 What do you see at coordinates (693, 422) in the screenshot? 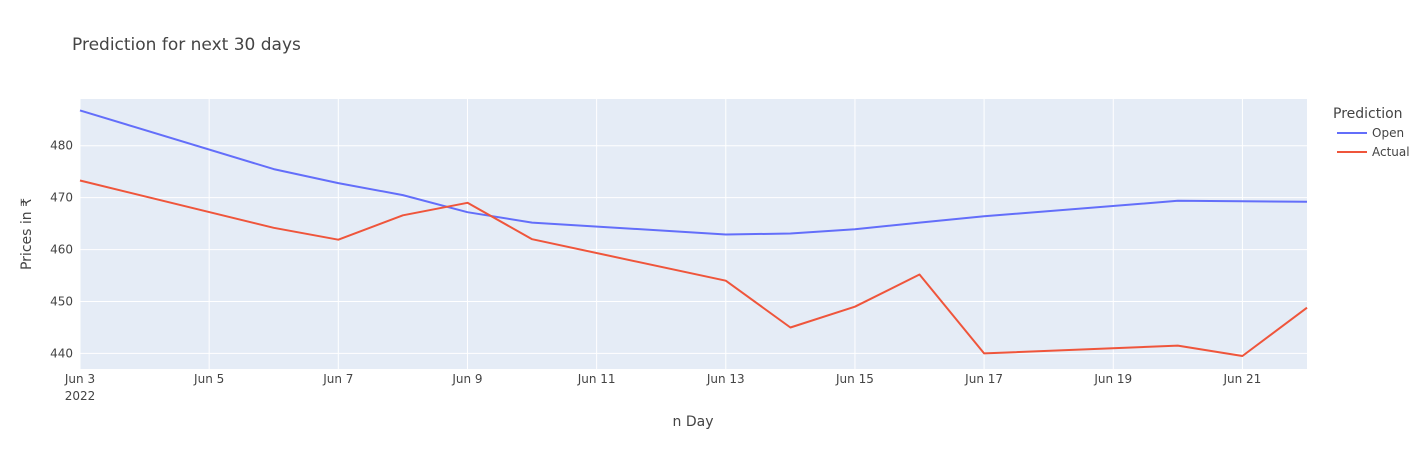
I see `x-axis-title: n Day` at bounding box center [693, 422].